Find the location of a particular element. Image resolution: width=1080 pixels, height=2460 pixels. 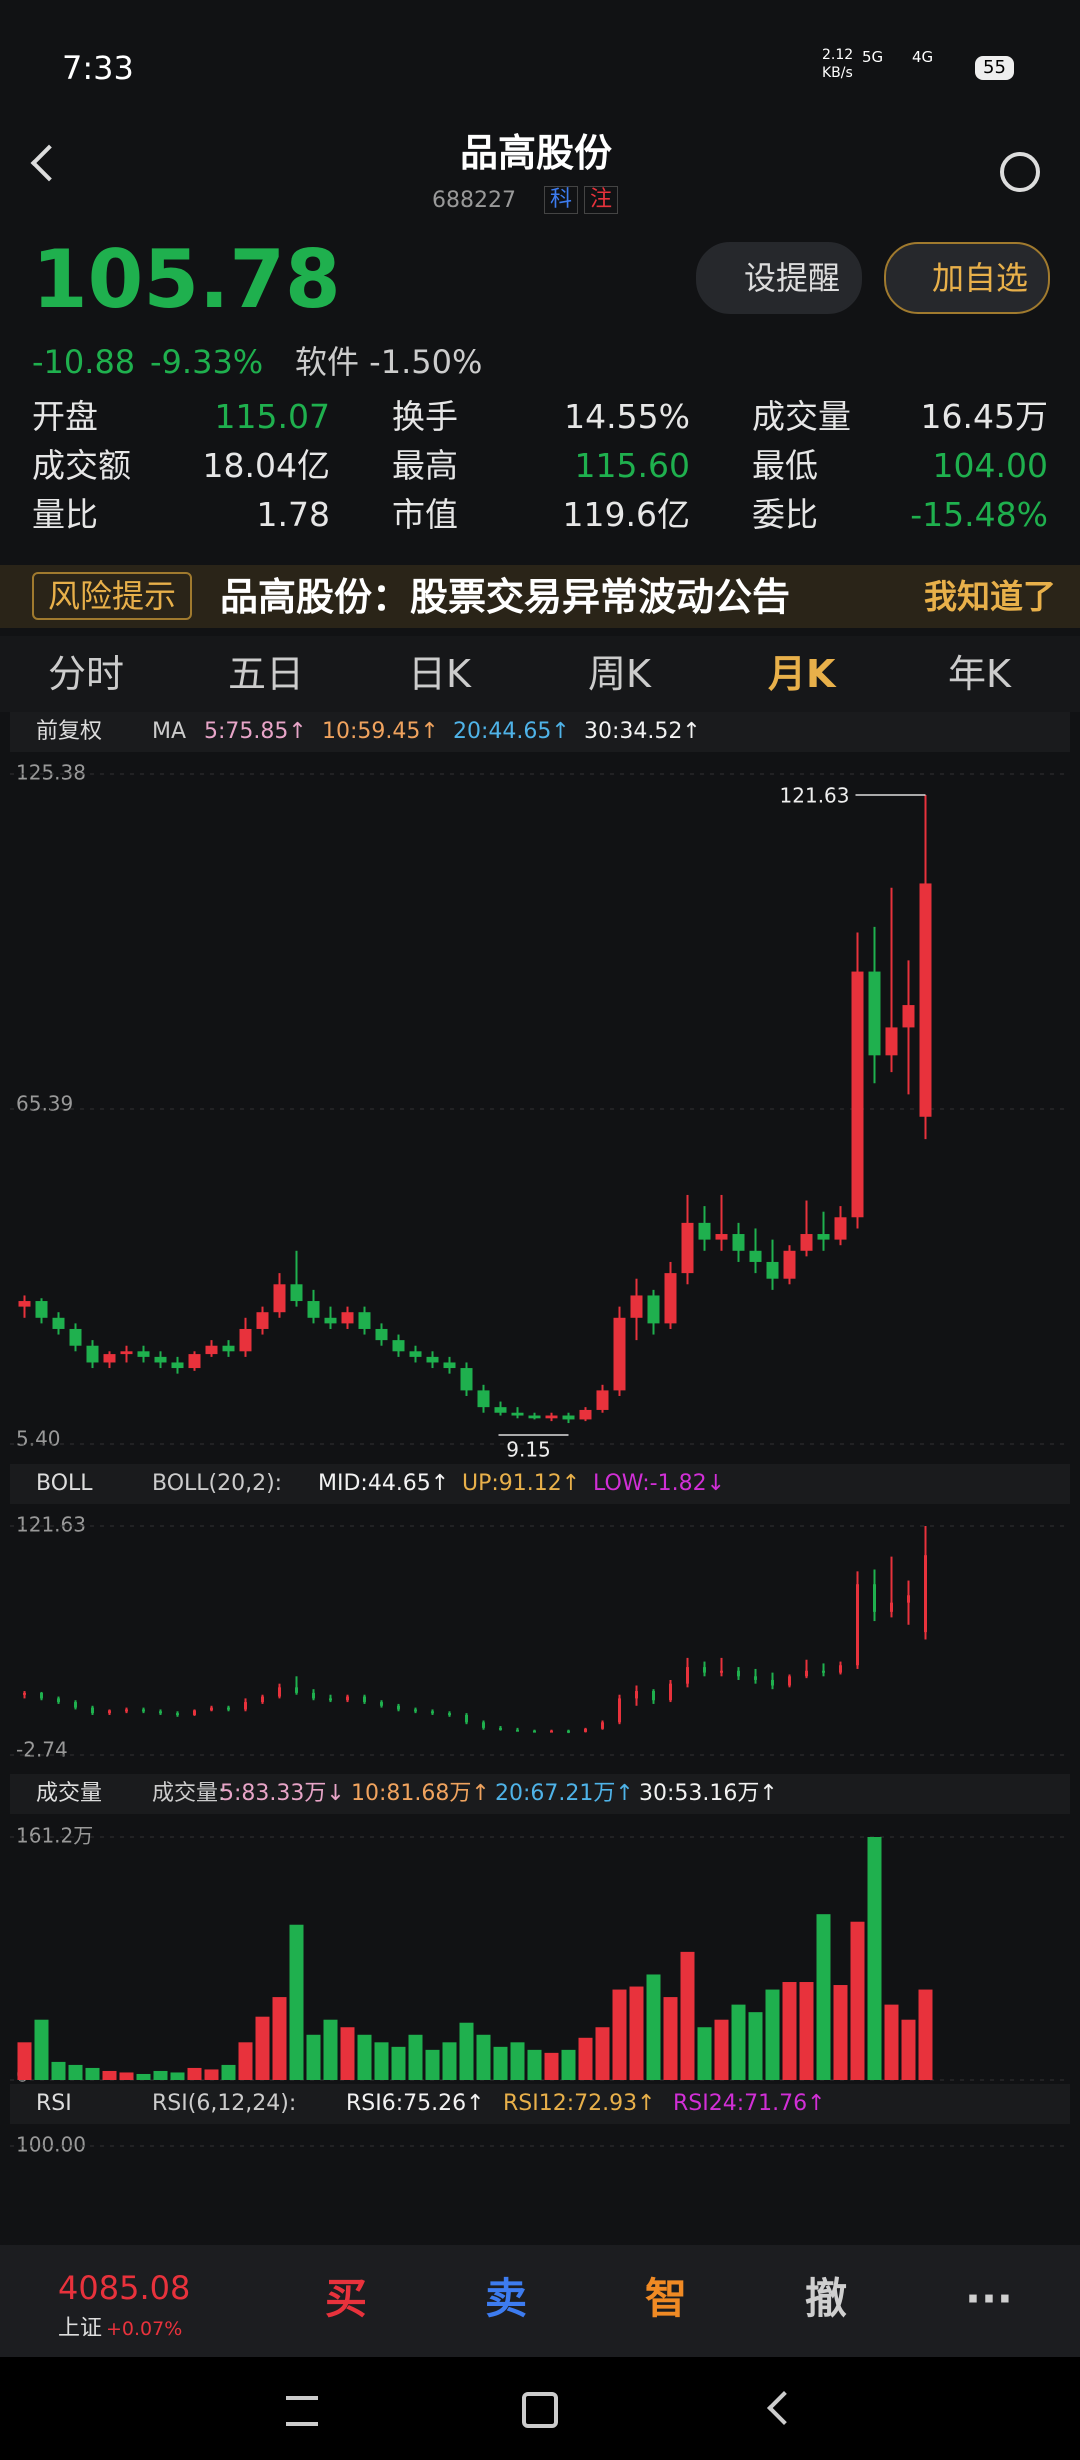

status-speed-unit: KB/s is located at coordinates (837, 73).